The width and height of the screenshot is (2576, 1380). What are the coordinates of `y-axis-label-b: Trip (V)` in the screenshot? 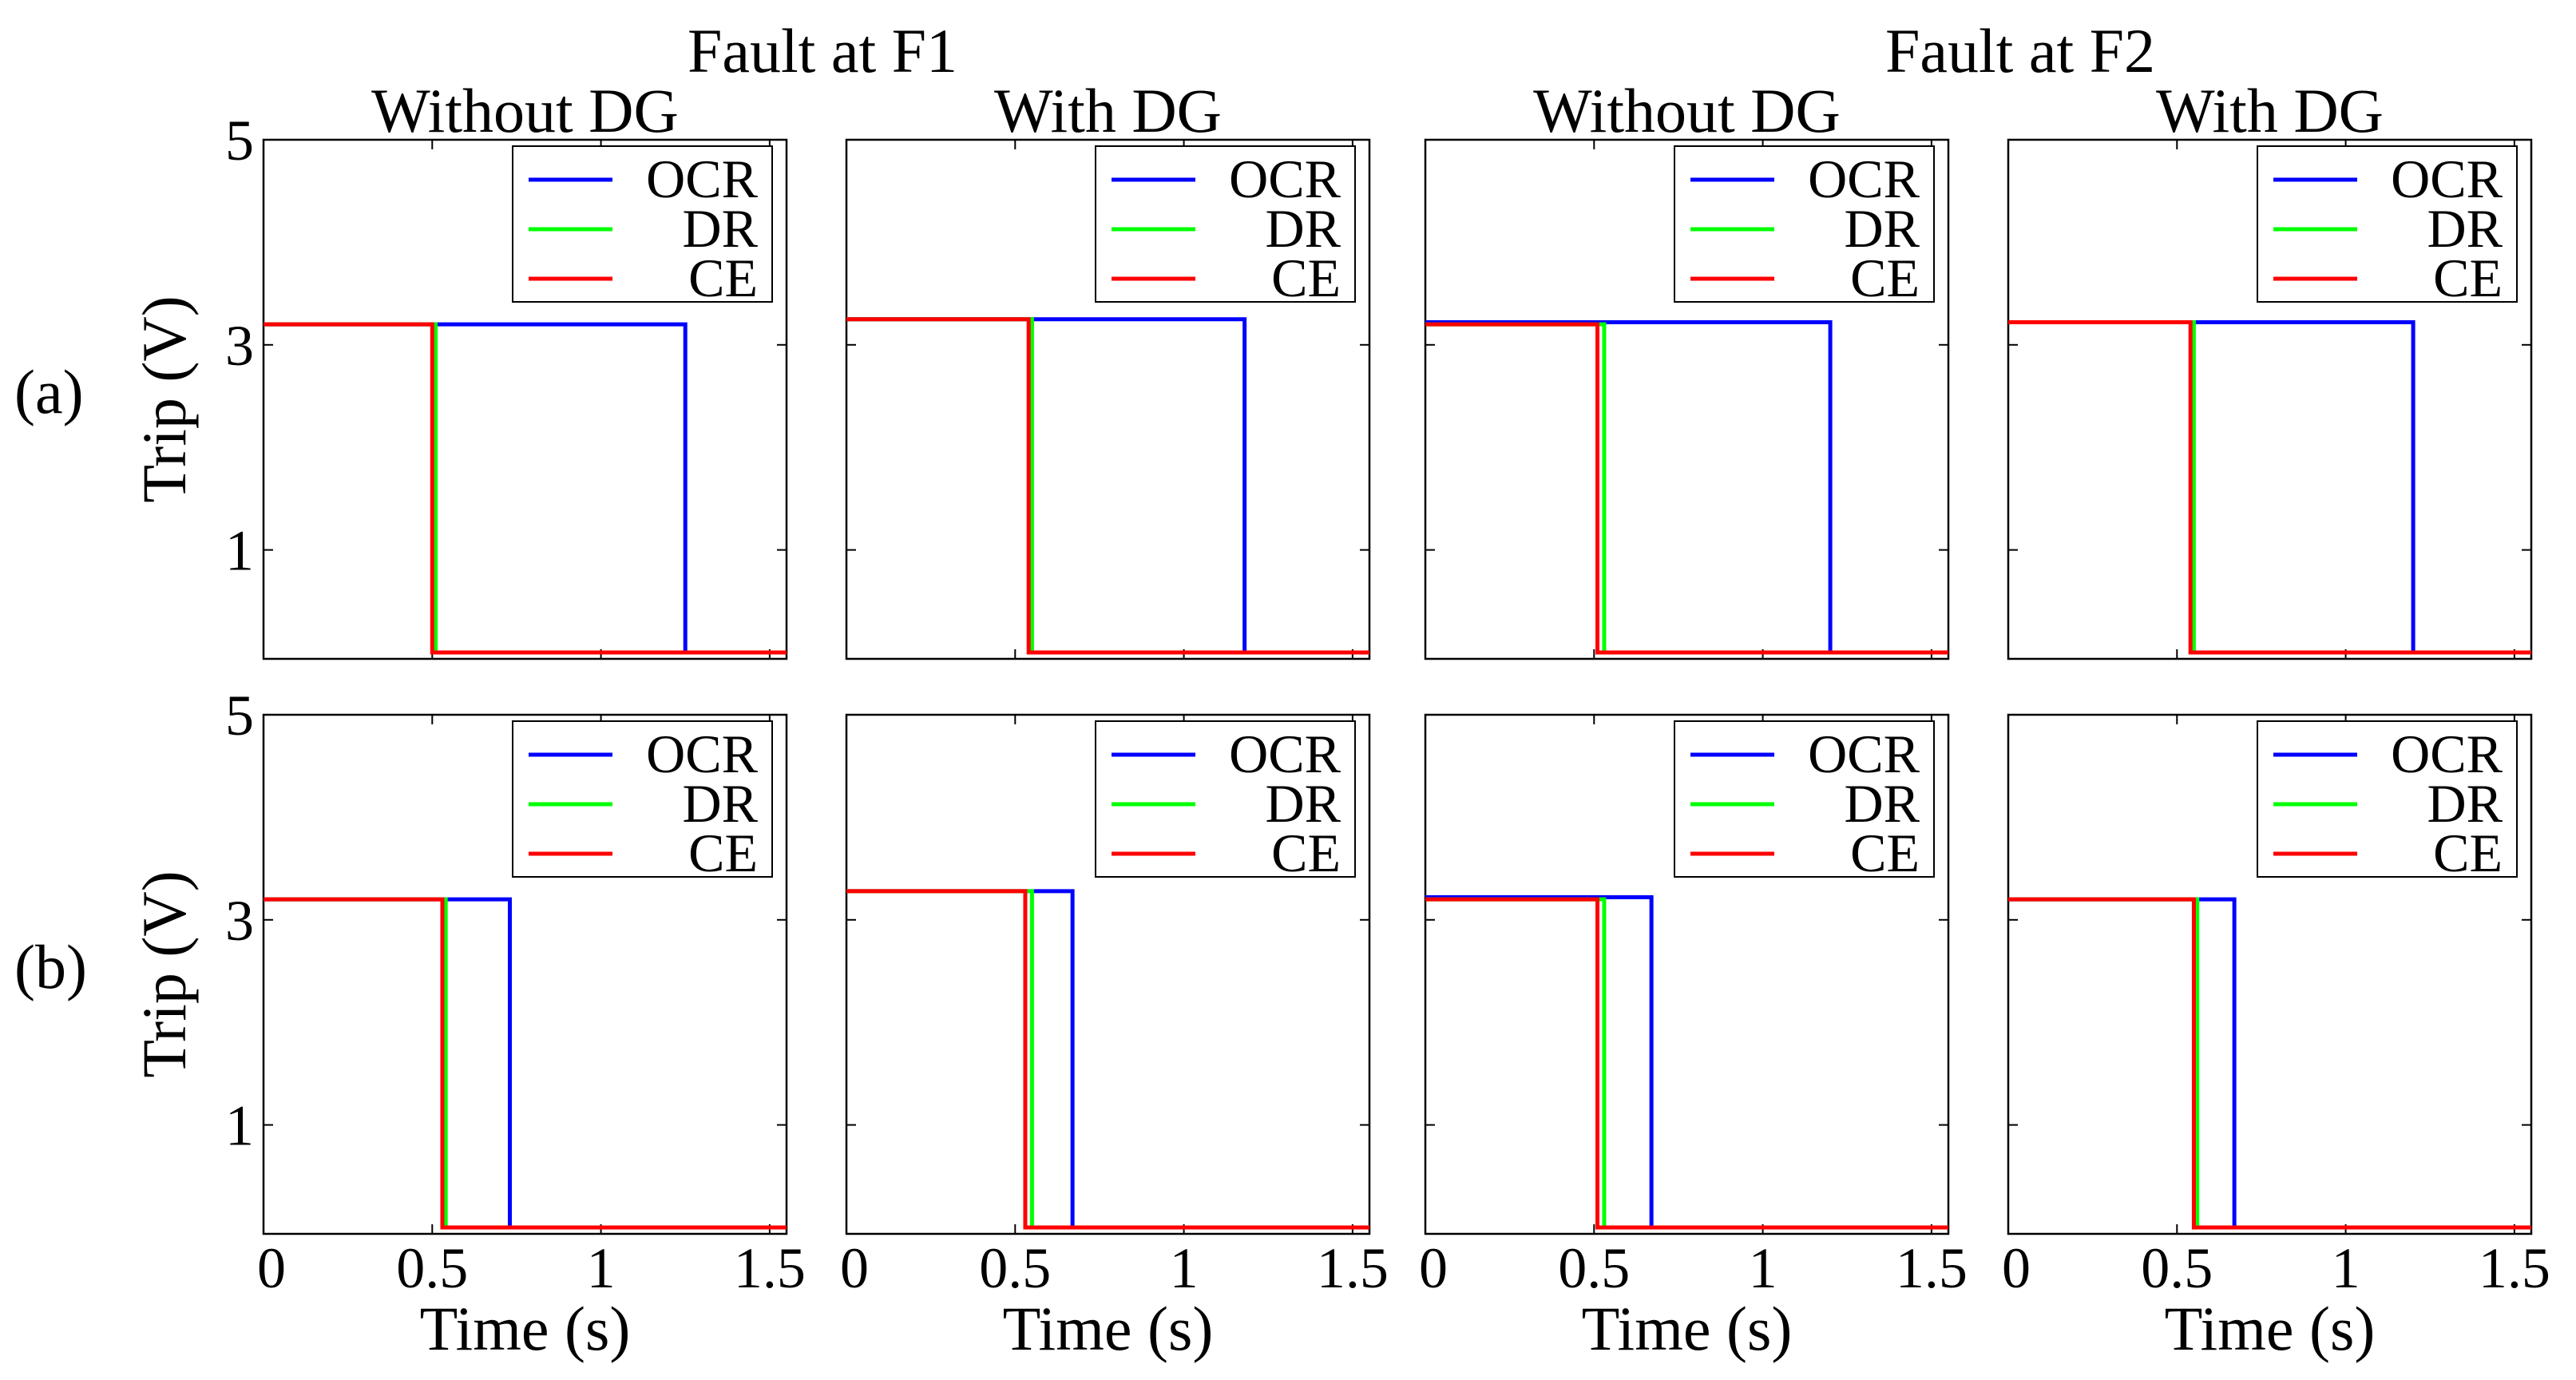 It's located at (164, 974).